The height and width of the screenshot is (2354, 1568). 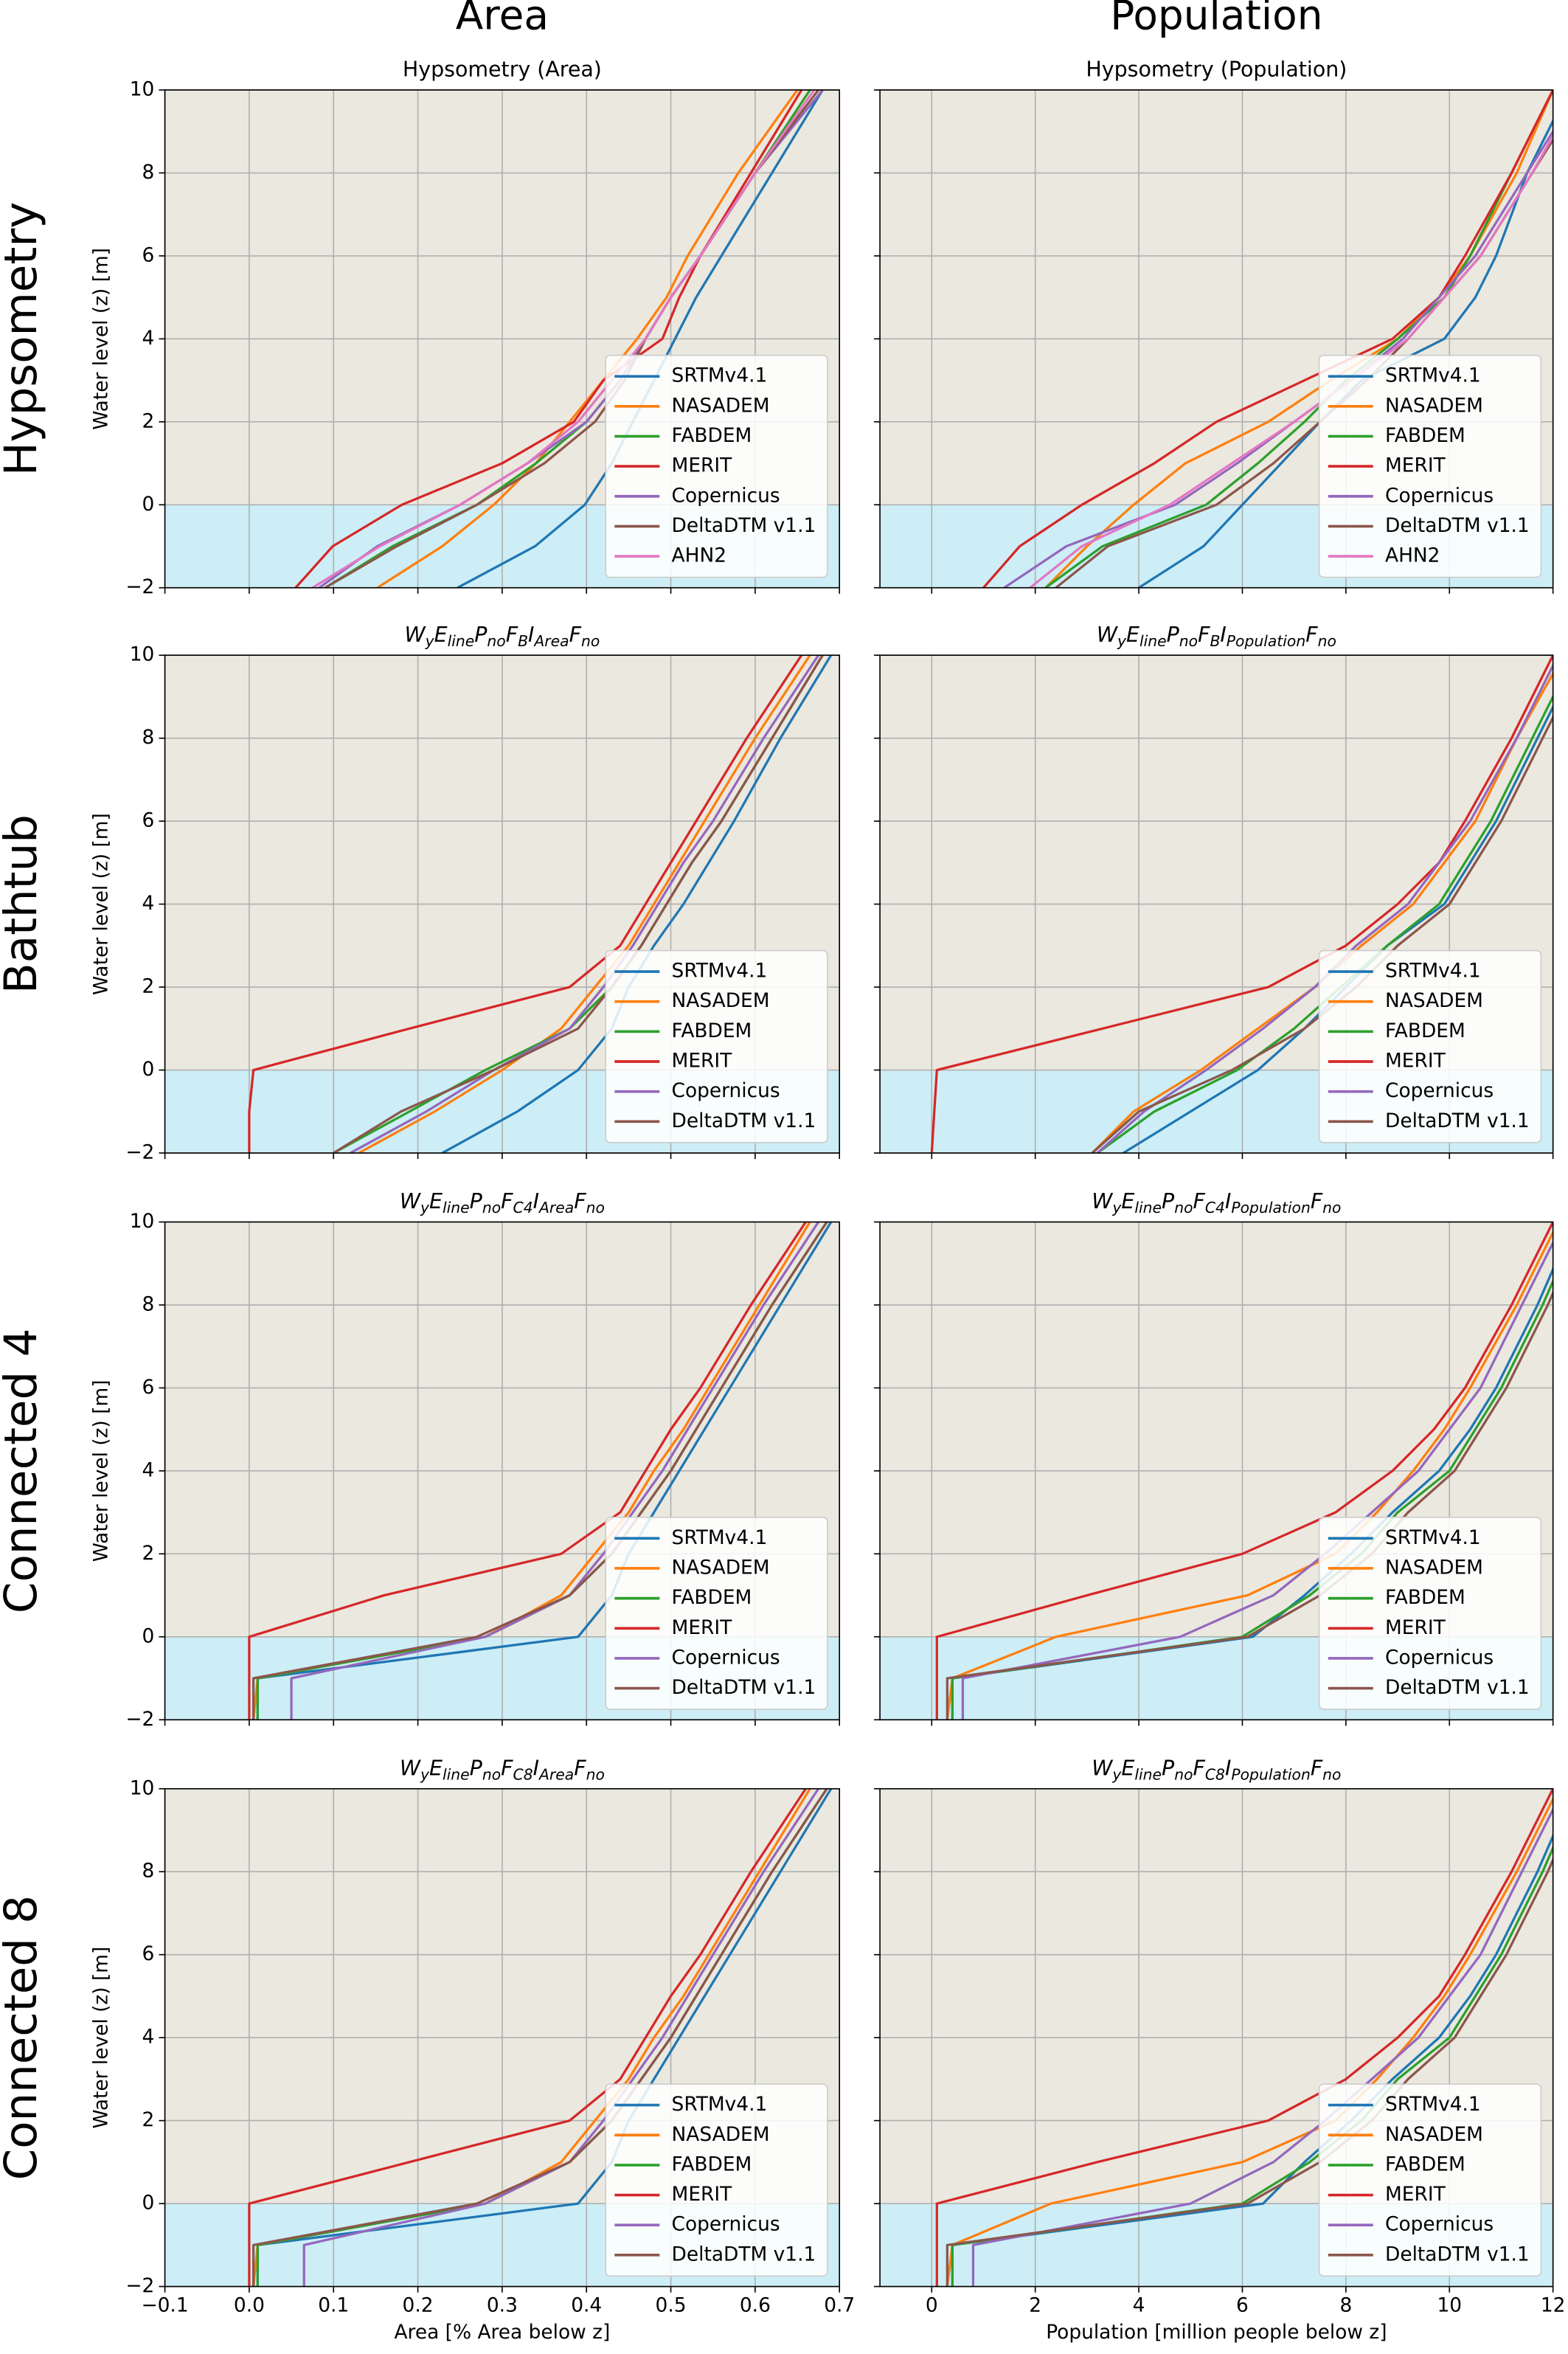 I want to click on row-title: Bathtub, so click(x=23, y=904).